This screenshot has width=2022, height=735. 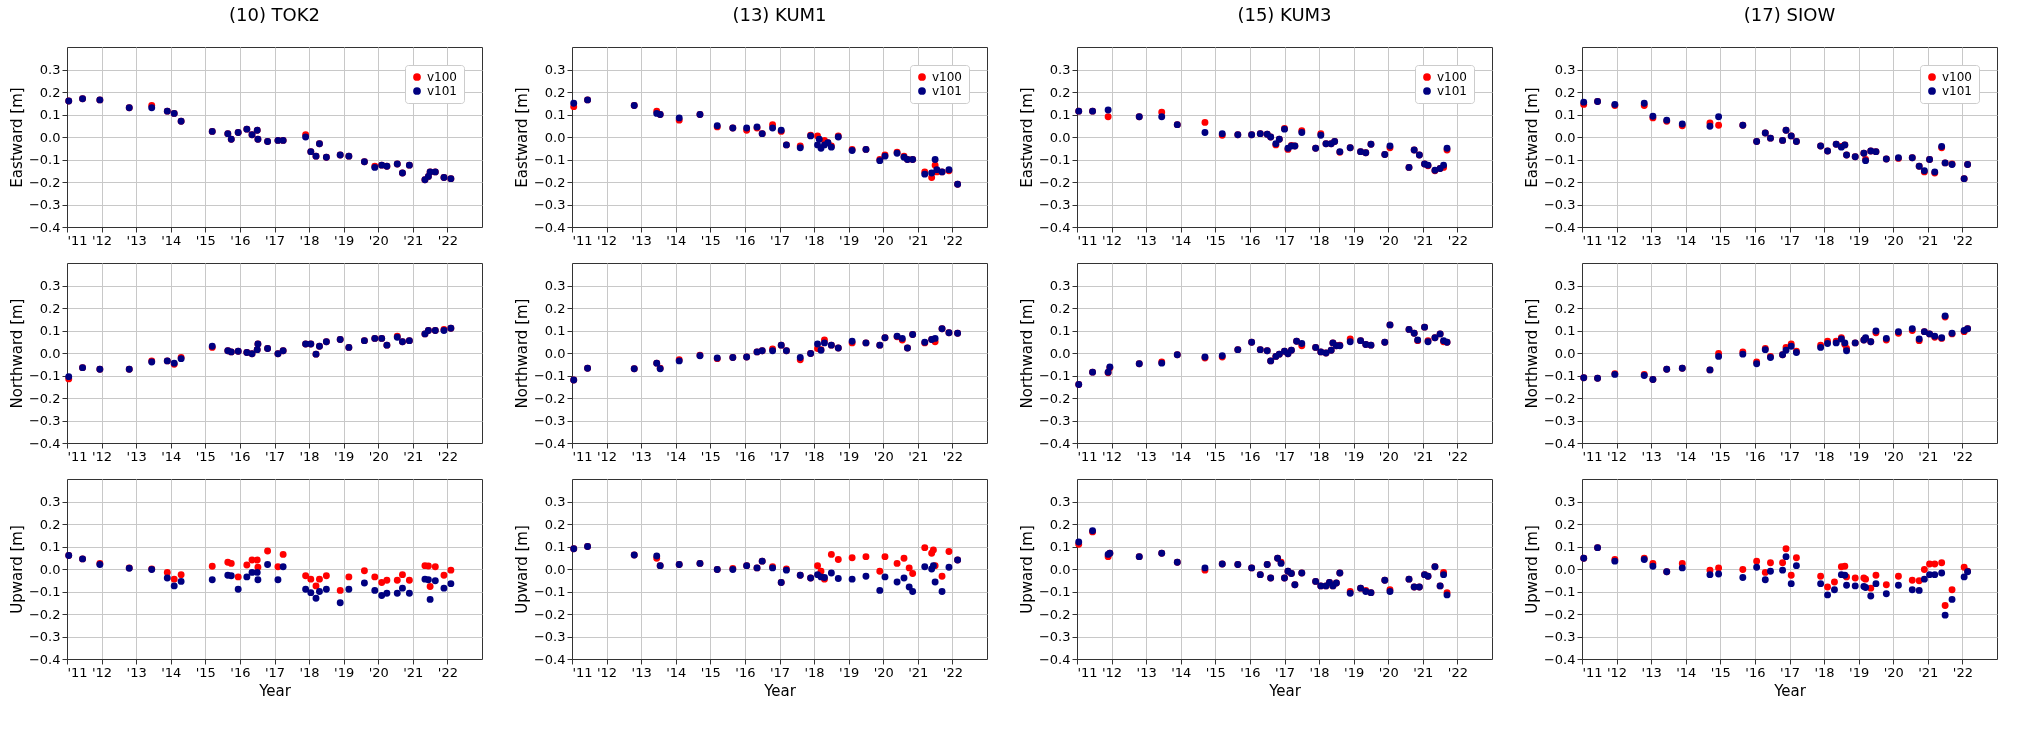 What do you see at coordinates (779, 14) in the screenshot?
I see `chart-title: (13) KUM1` at bounding box center [779, 14].